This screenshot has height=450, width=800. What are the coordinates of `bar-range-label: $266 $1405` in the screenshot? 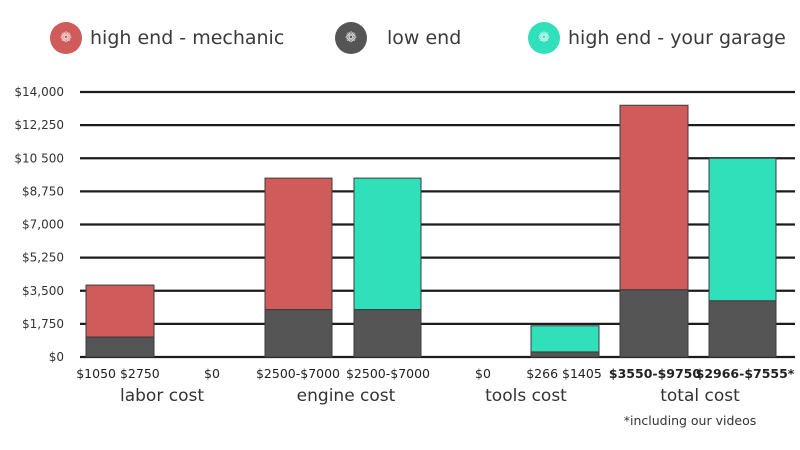 It's located at (564, 373).